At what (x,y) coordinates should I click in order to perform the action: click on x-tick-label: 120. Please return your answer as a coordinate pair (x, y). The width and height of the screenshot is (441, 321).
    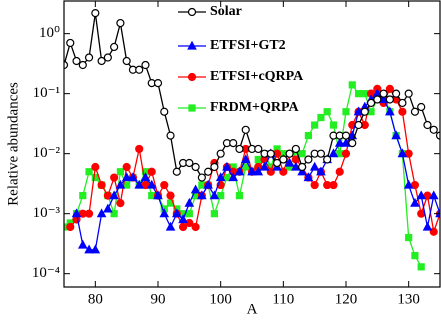
    Looking at the image, I should click on (346, 299).